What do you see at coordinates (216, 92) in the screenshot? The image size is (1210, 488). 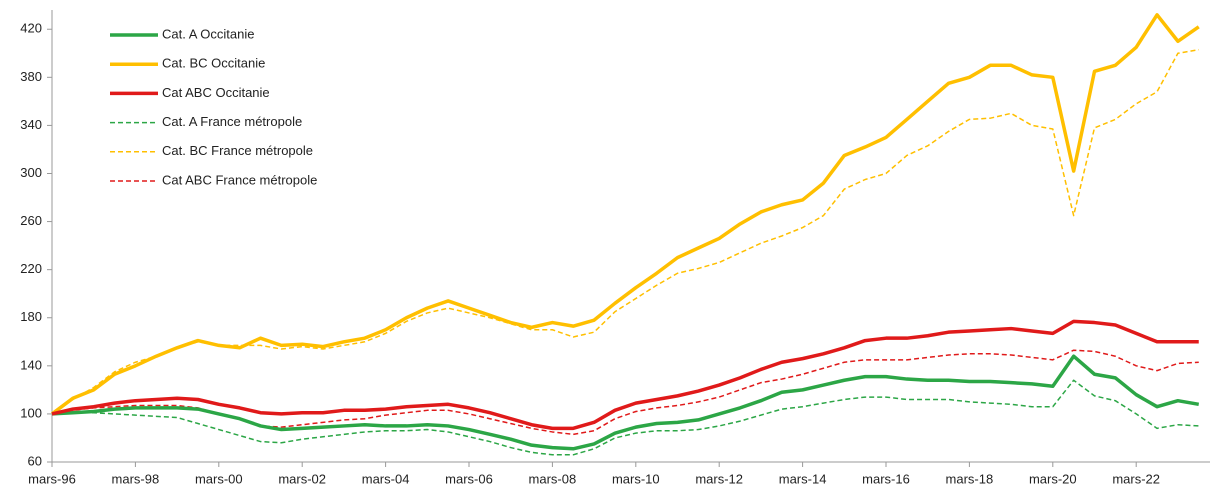 I see `legend-label: Cat ABC Occitanie` at bounding box center [216, 92].